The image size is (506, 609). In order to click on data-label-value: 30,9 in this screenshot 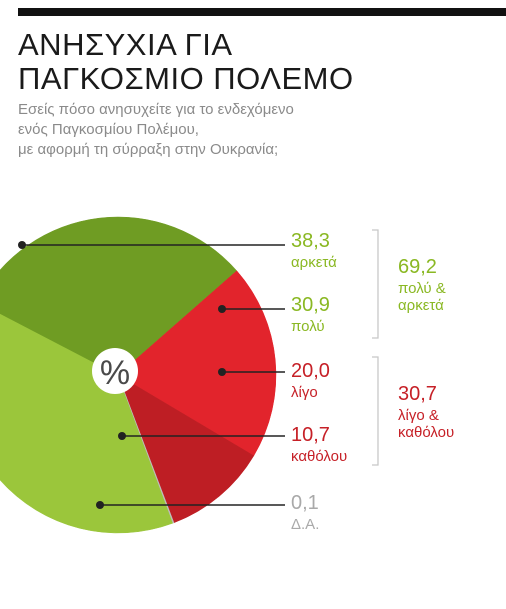, I will do `click(310, 305)`.